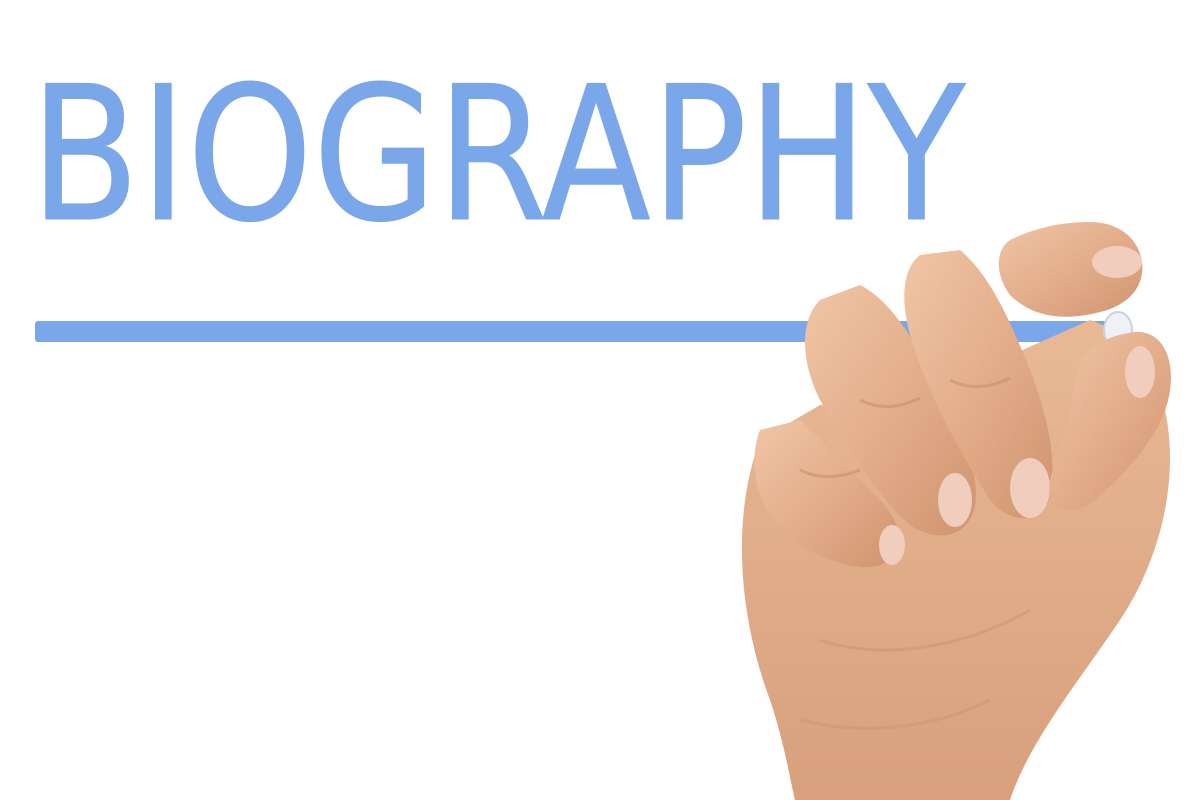 The image size is (1200, 800). What do you see at coordinates (826, 494) in the screenshot?
I see `ring-finger` at bounding box center [826, 494].